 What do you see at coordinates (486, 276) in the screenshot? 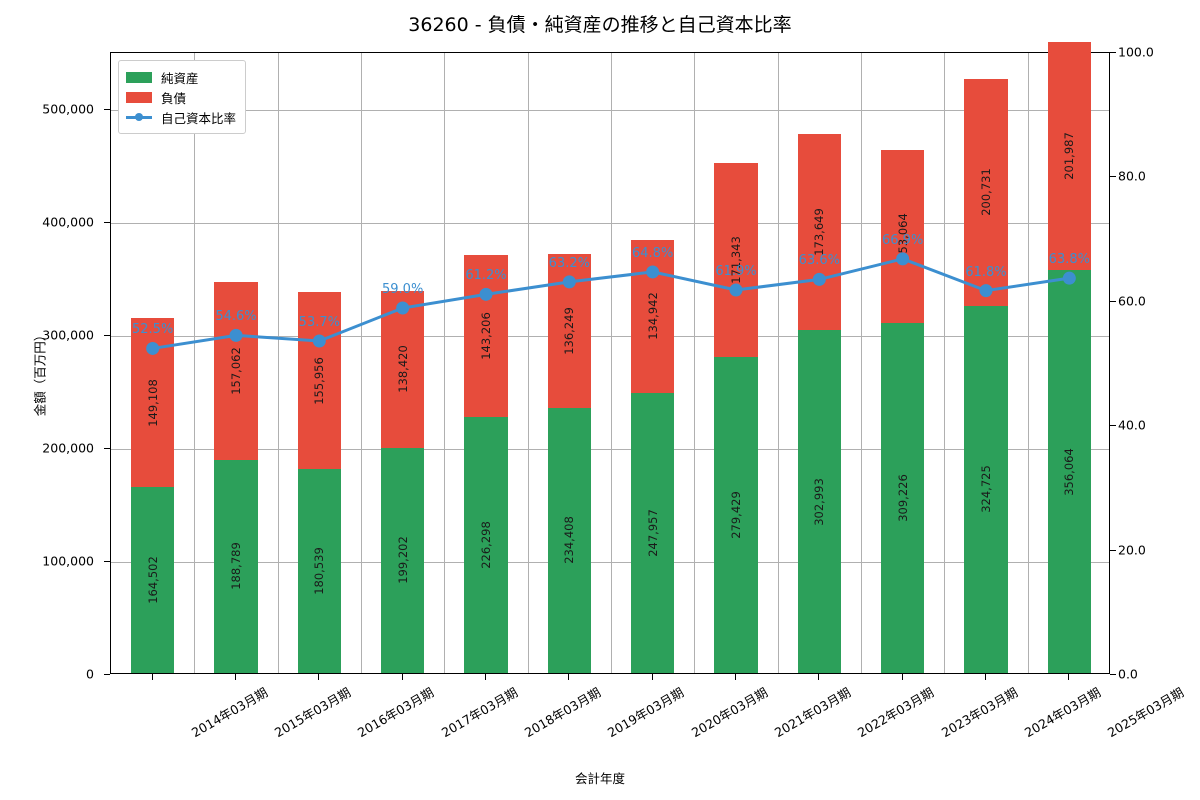
I see `ratio-value-label: 61.2%` at bounding box center [486, 276].